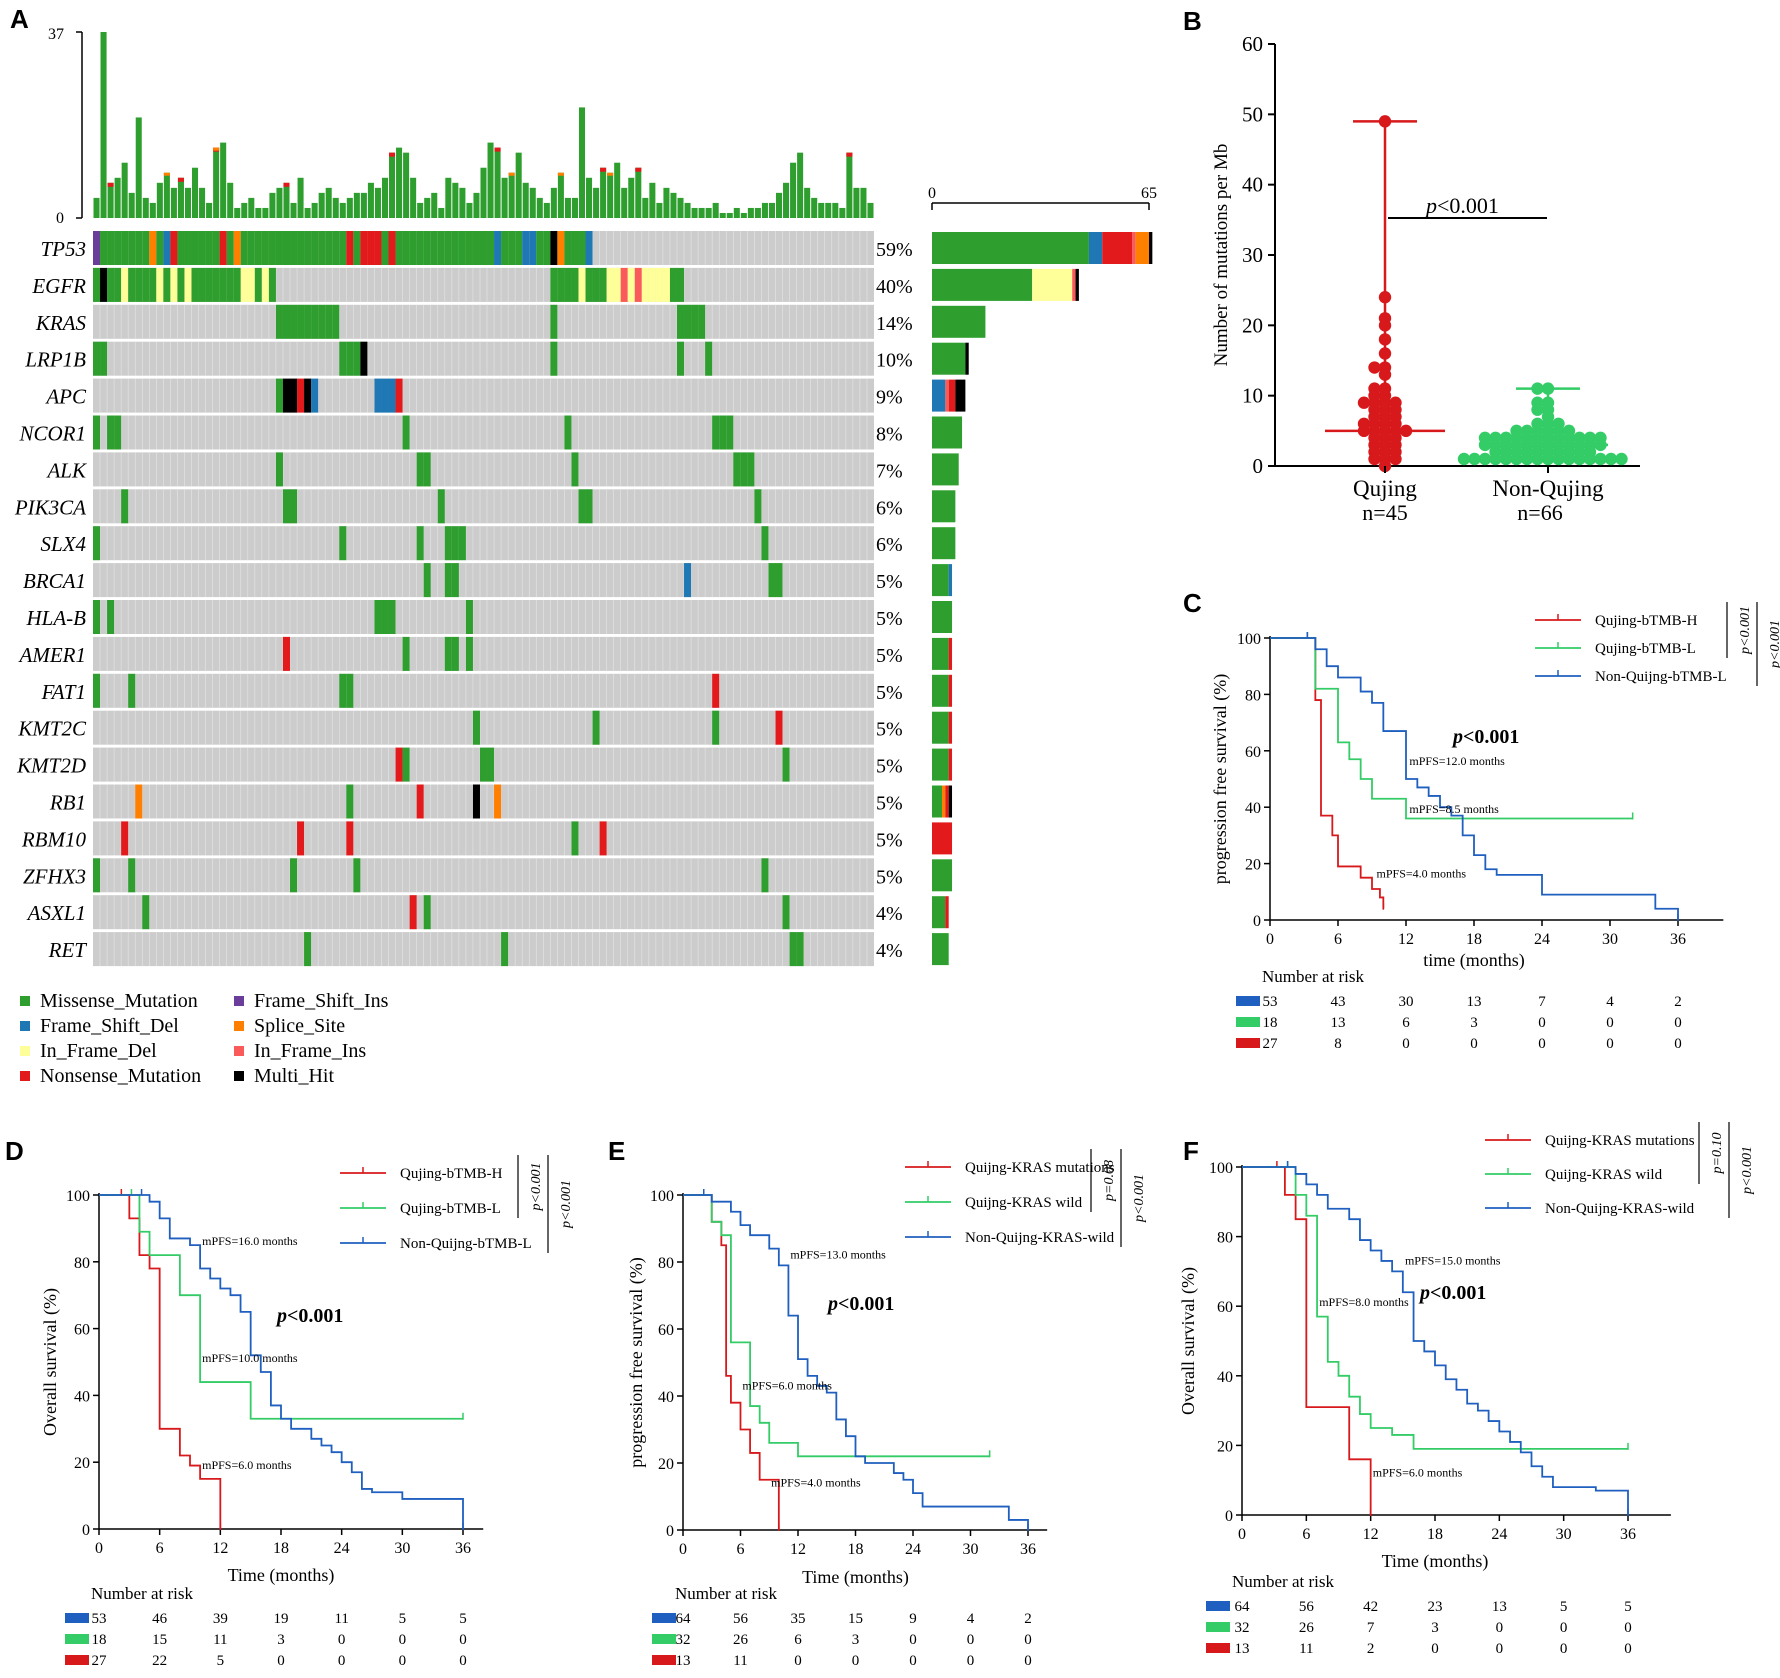 The height and width of the screenshot is (1678, 1780). What do you see at coordinates (1424, 1293) in the screenshot?
I see `p-value-symbol: p` at bounding box center [1424, 1293].